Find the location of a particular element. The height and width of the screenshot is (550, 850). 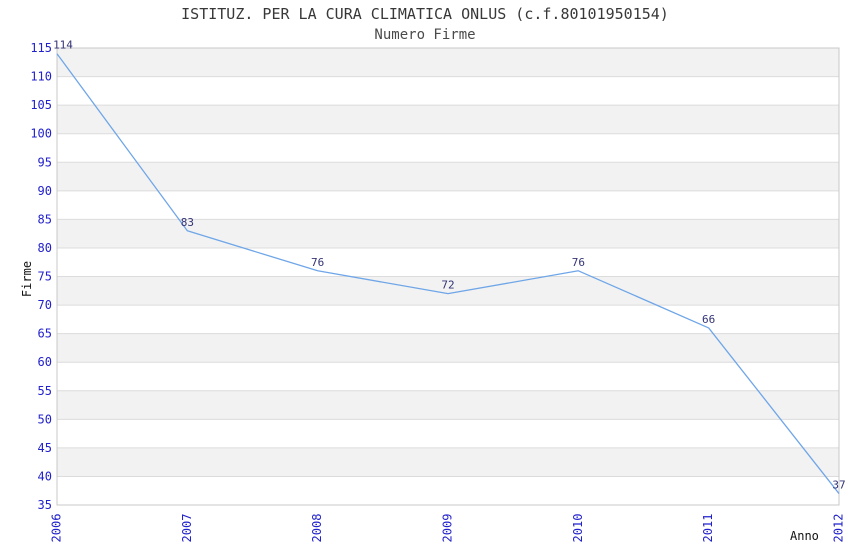

y-tick-label: 55 is located at coordinates (45, 391).